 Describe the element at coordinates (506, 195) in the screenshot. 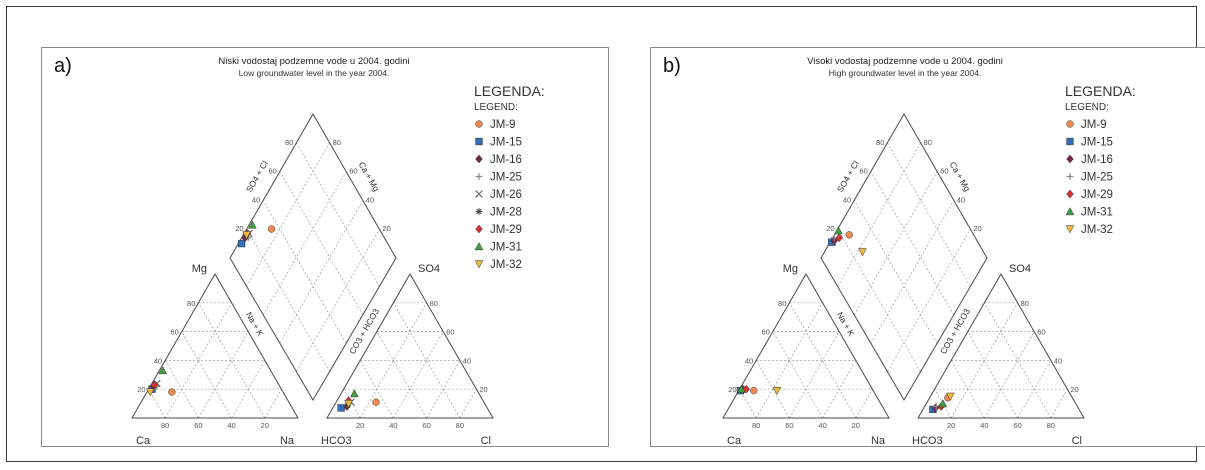

I see `legend-item-label: JM-26` at that location.